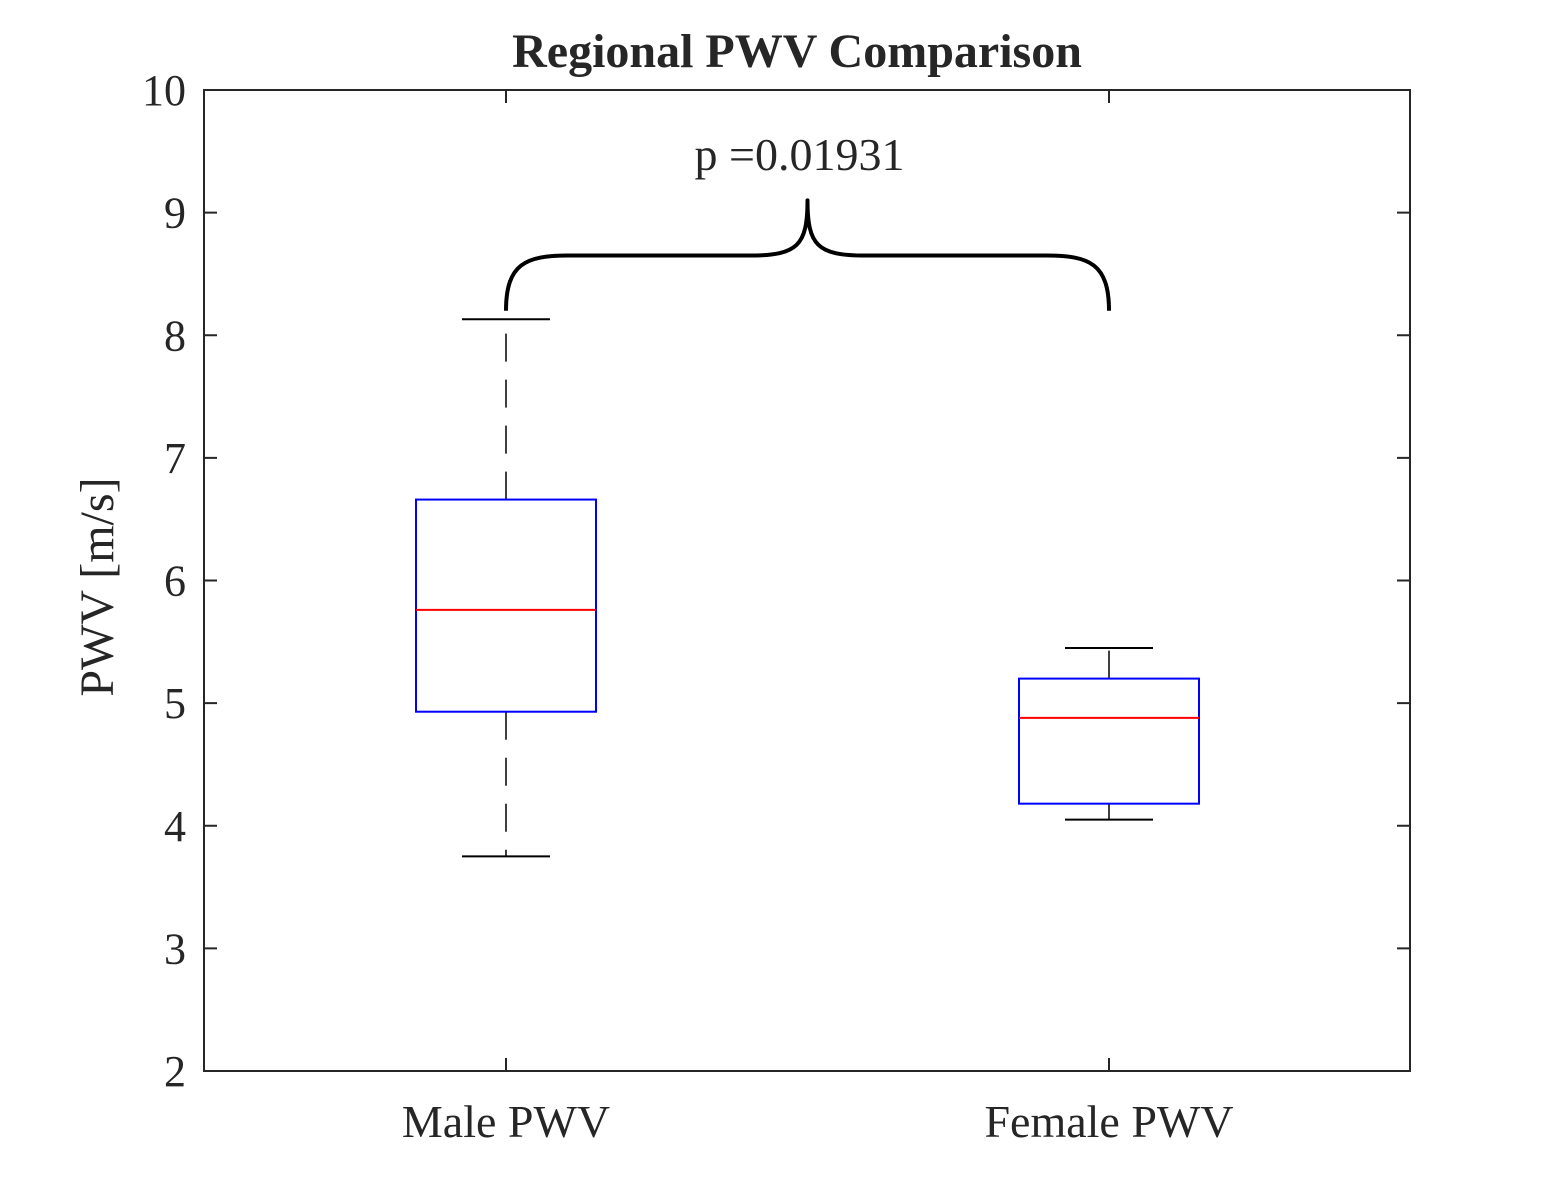  Describe the element at coordinates (175, 1071) in the screenshot. I see `y-tick-label: 2` at that location.